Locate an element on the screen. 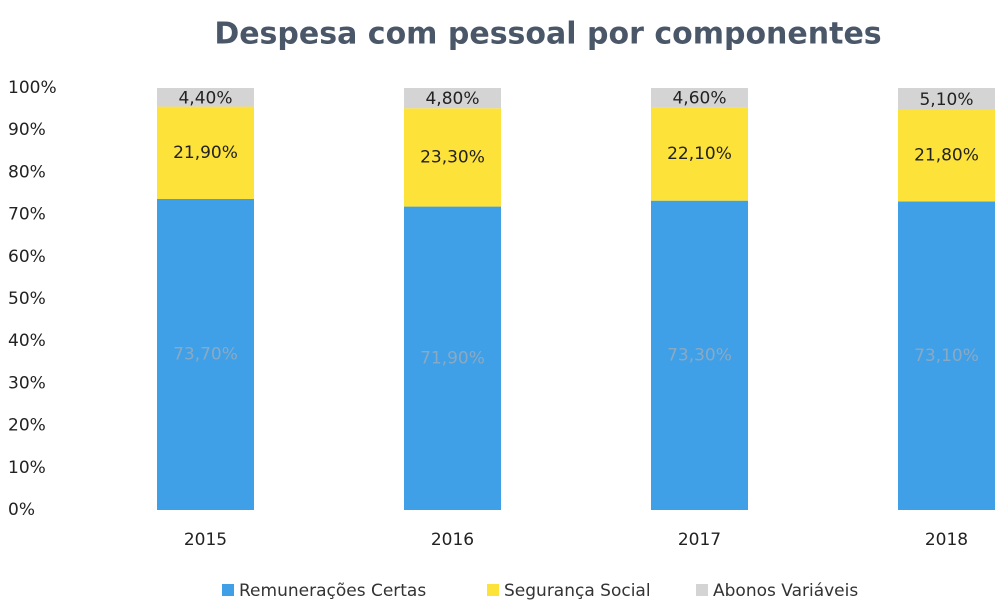 Image resolution: width=995 pixels, height=600 pixels. y-tick-label: 100% is located at coordinates (32, 88).